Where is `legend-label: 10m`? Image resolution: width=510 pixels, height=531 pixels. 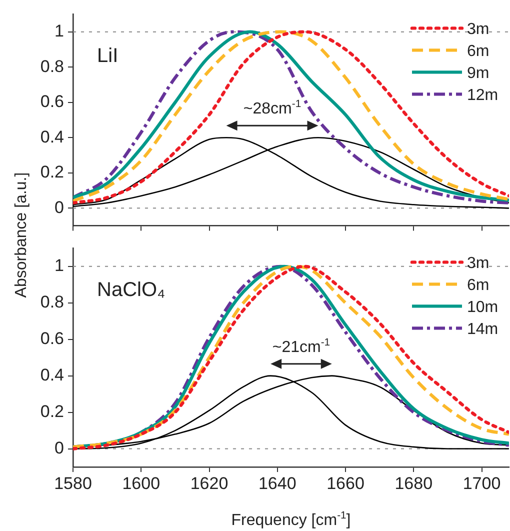
legend-label: 10m is located at coordinates (482, 307).